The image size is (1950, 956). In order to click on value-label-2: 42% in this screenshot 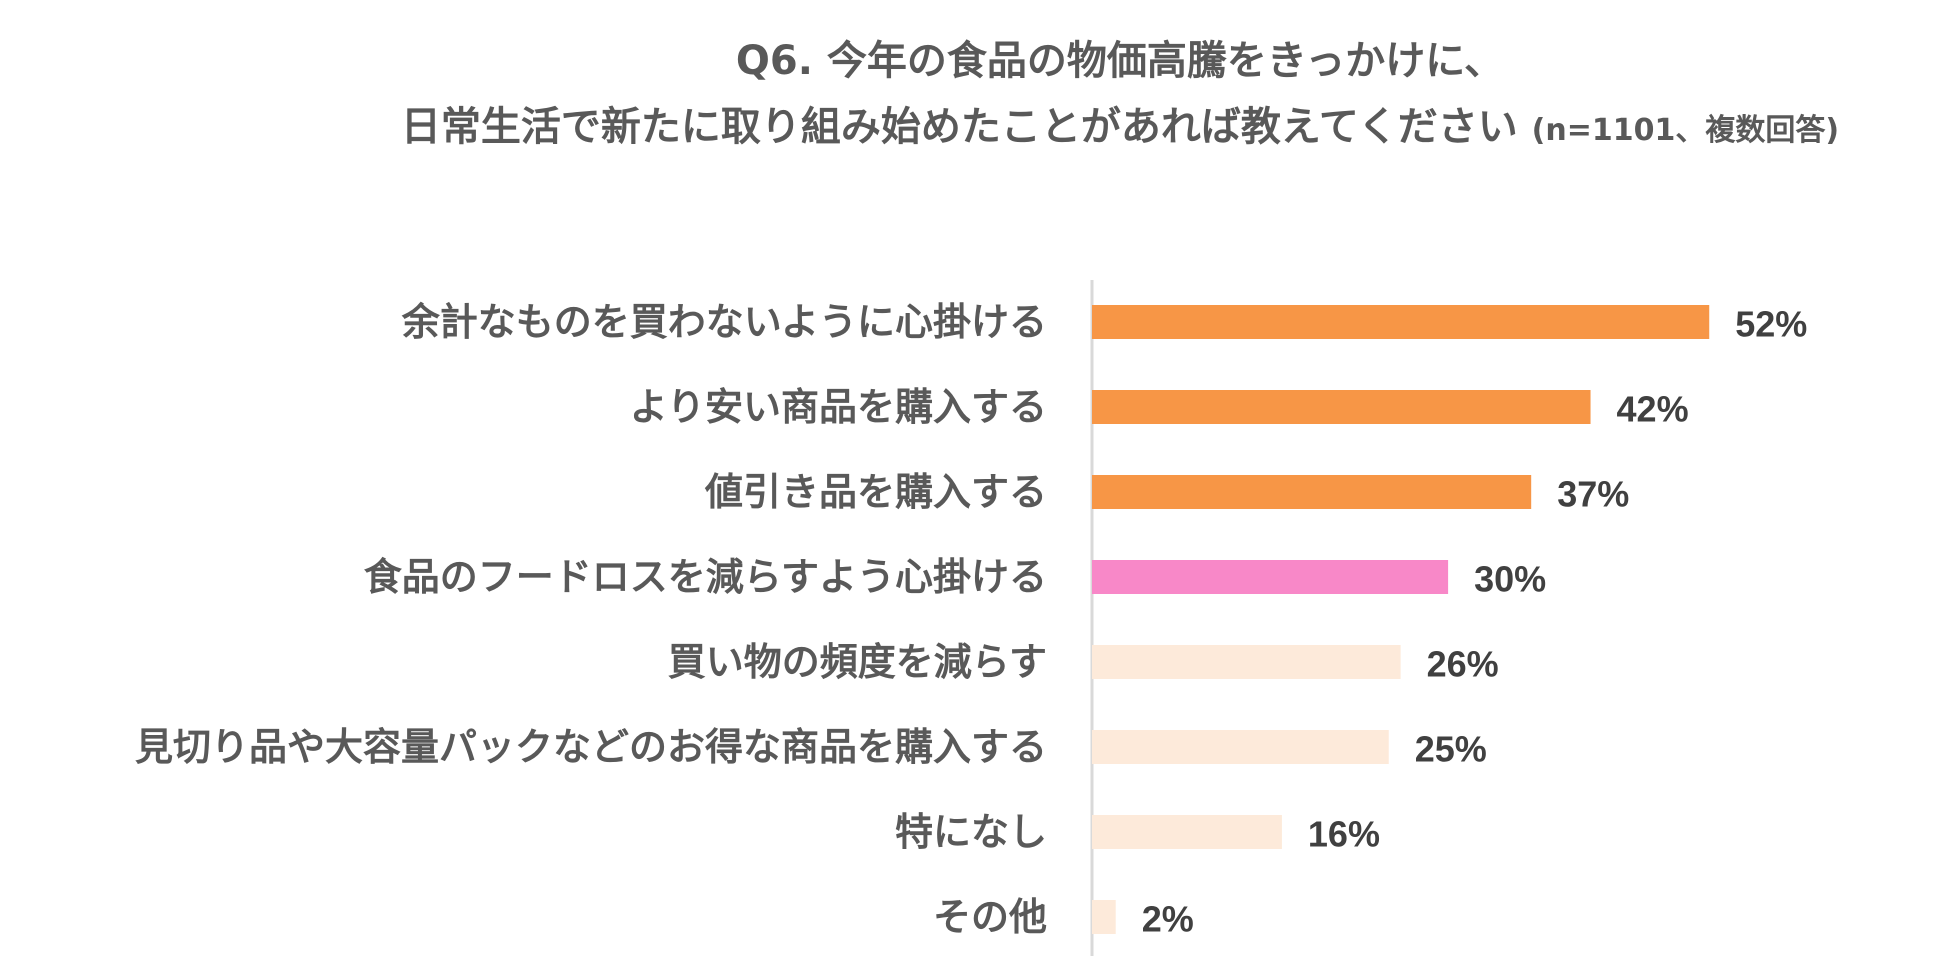, I will do `click(1653, 409)`.